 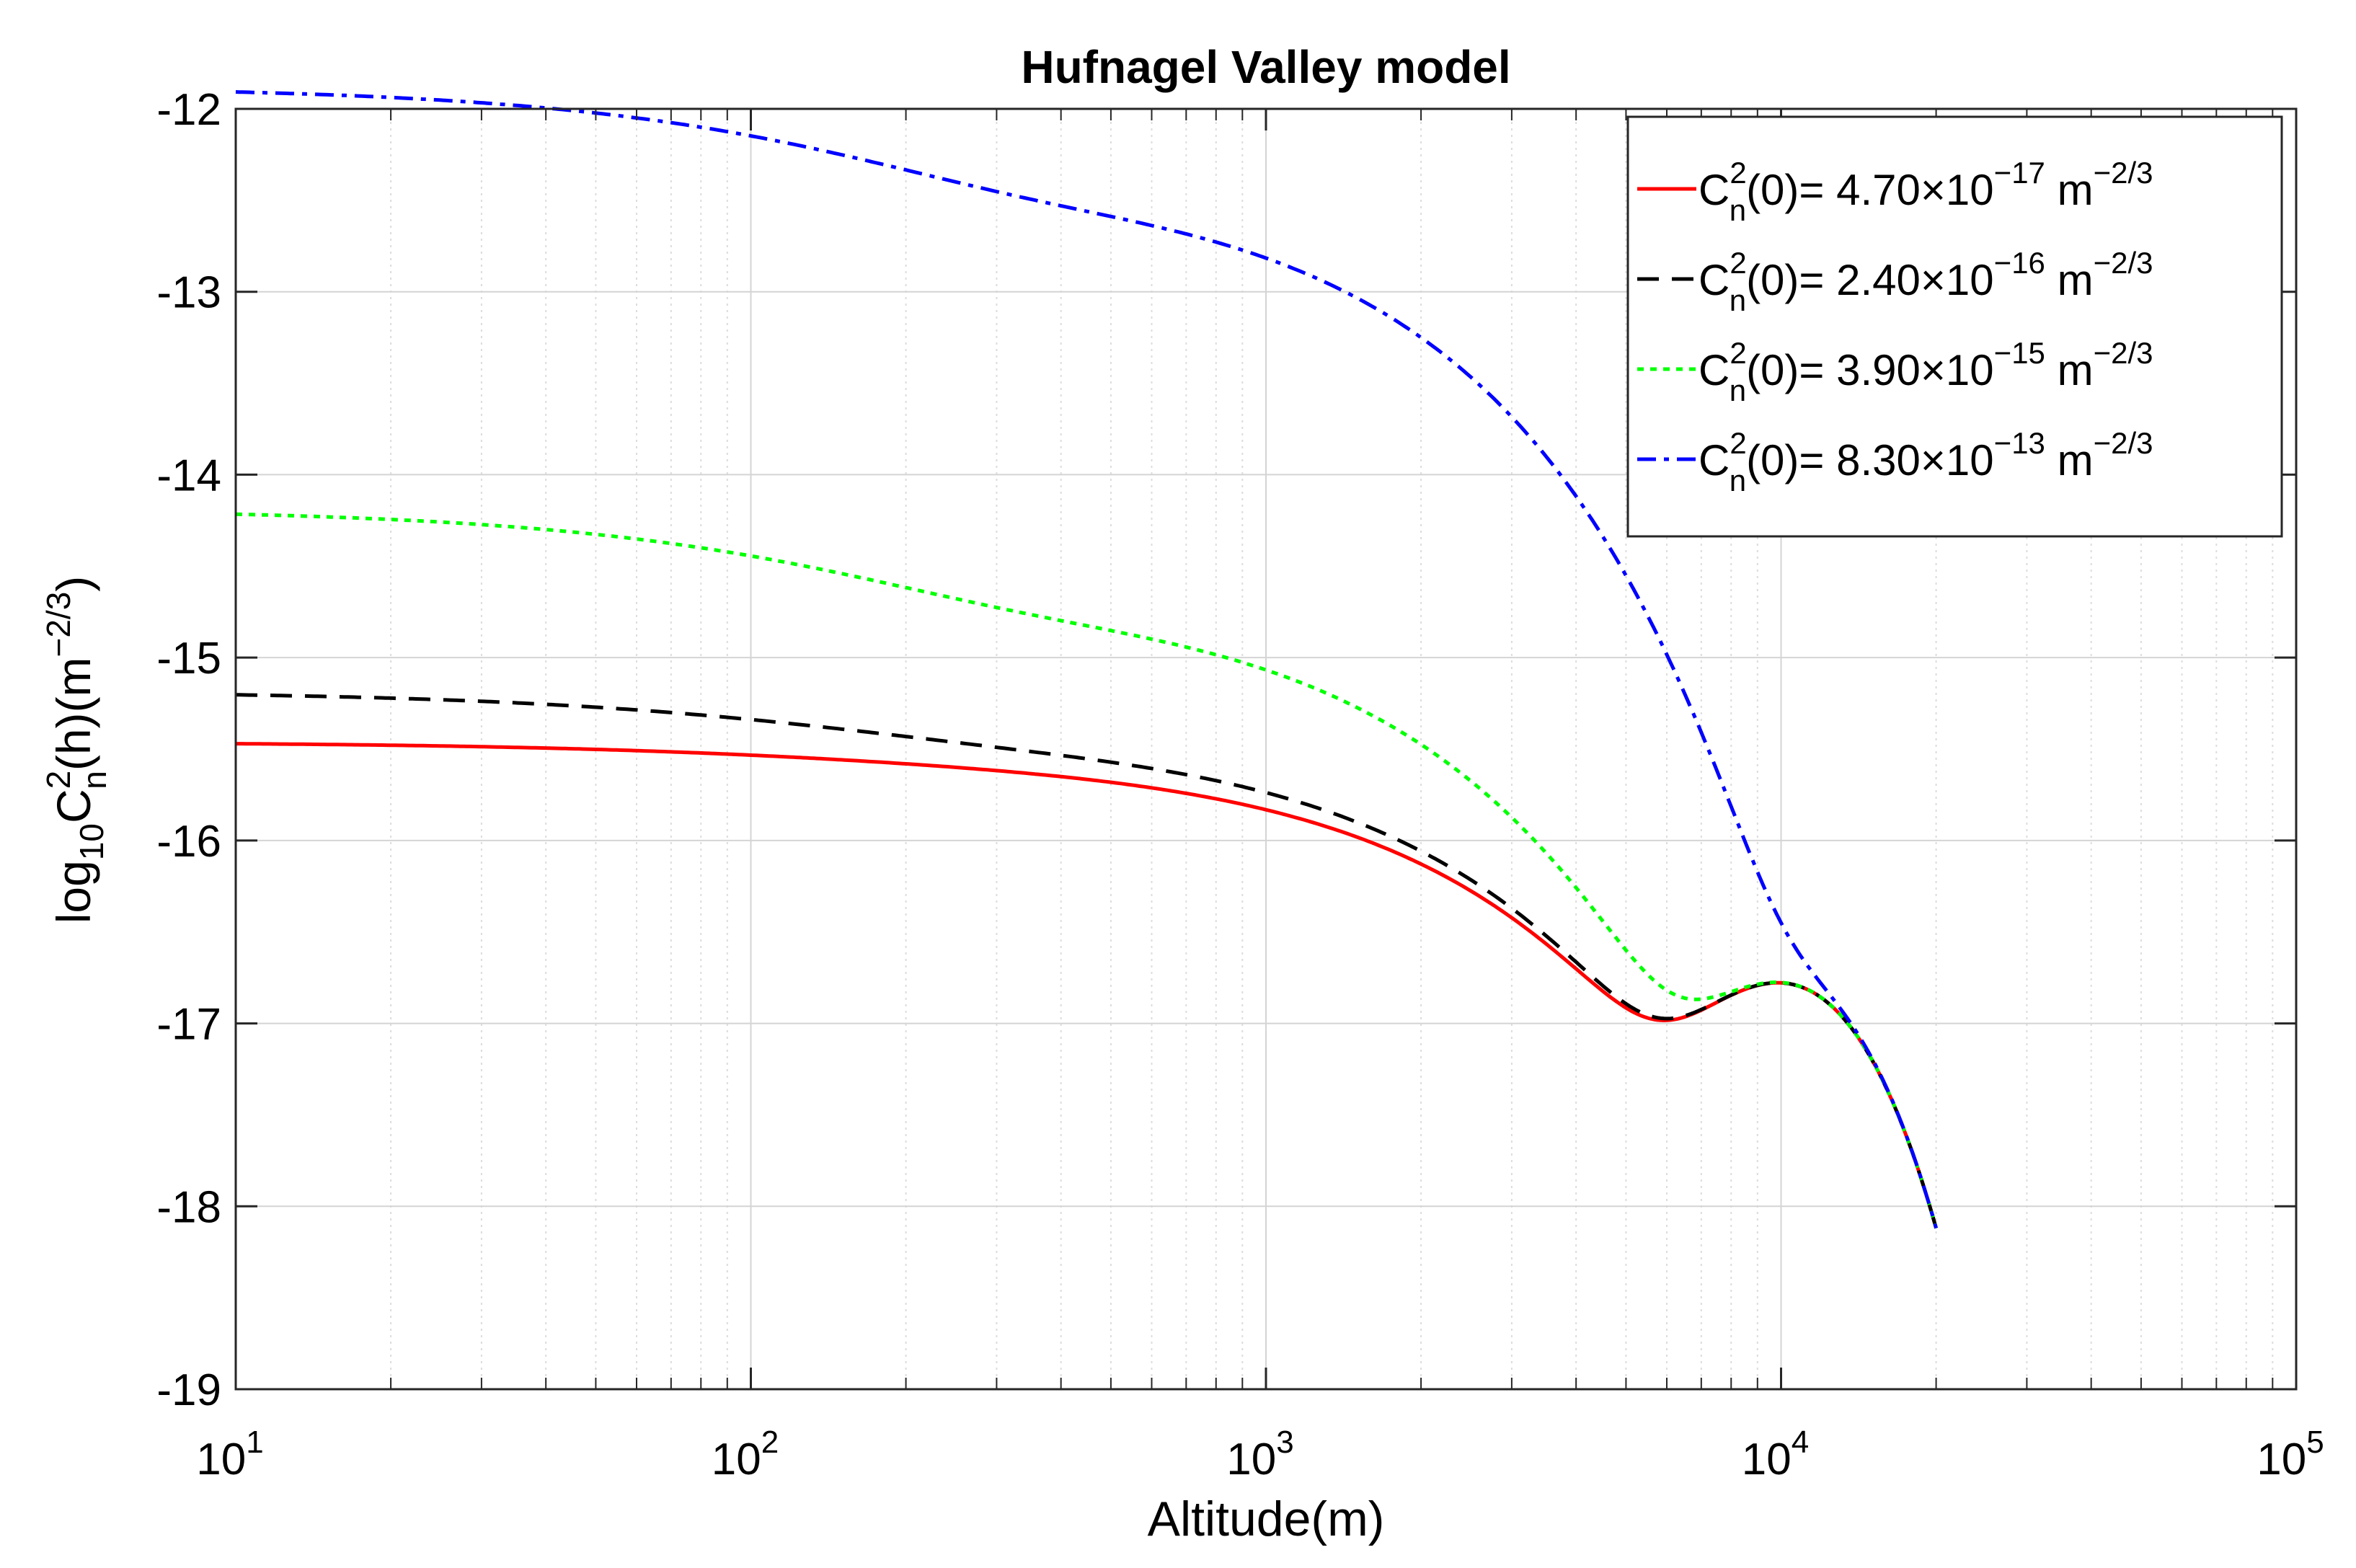 What do you see at coordinates (188, 475) in the screenshot?
I see `y-tick-label: -14` at bounding box center [188, 475].